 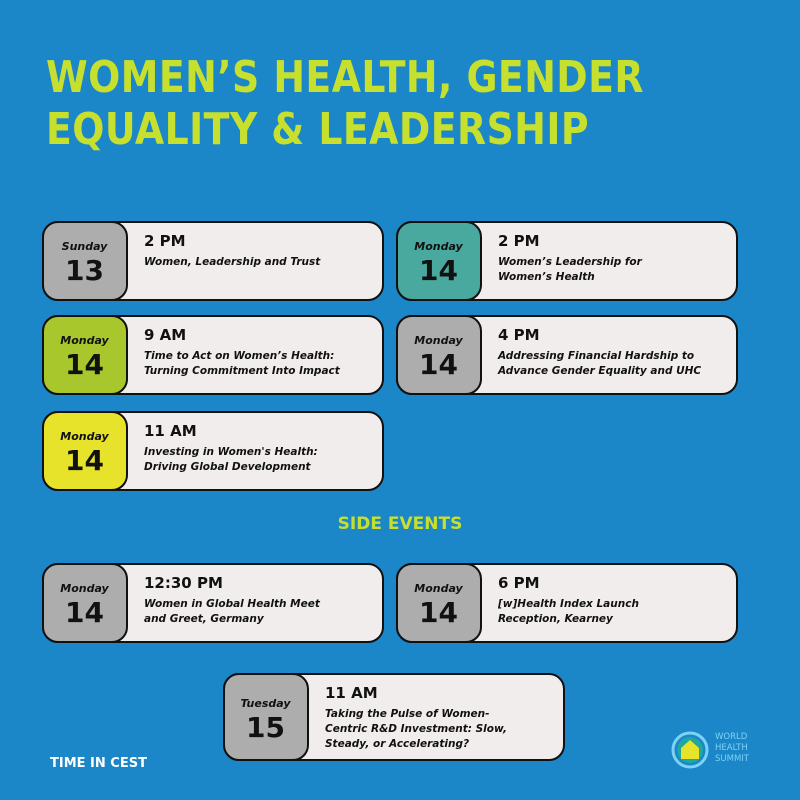 What do you see at coordinates (165, 335) in the screenshot?
I see `event-time: 9 AM` at bounding box center [165, 335].